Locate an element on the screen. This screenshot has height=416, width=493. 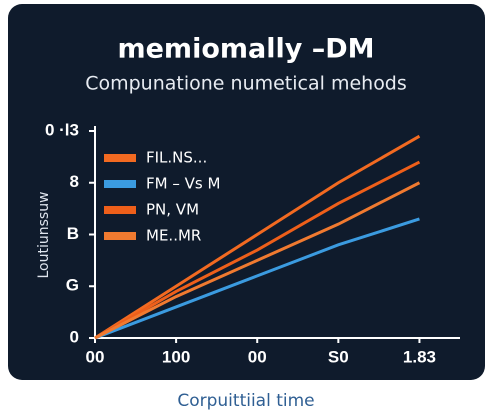
chart-subtitle: Compunatione numetical mehods is located at coordinates (246, 84).